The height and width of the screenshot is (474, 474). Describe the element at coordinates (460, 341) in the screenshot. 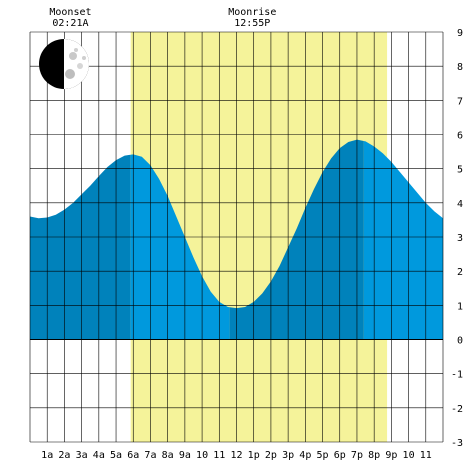

I see `y-tick-label: 0` at that location.